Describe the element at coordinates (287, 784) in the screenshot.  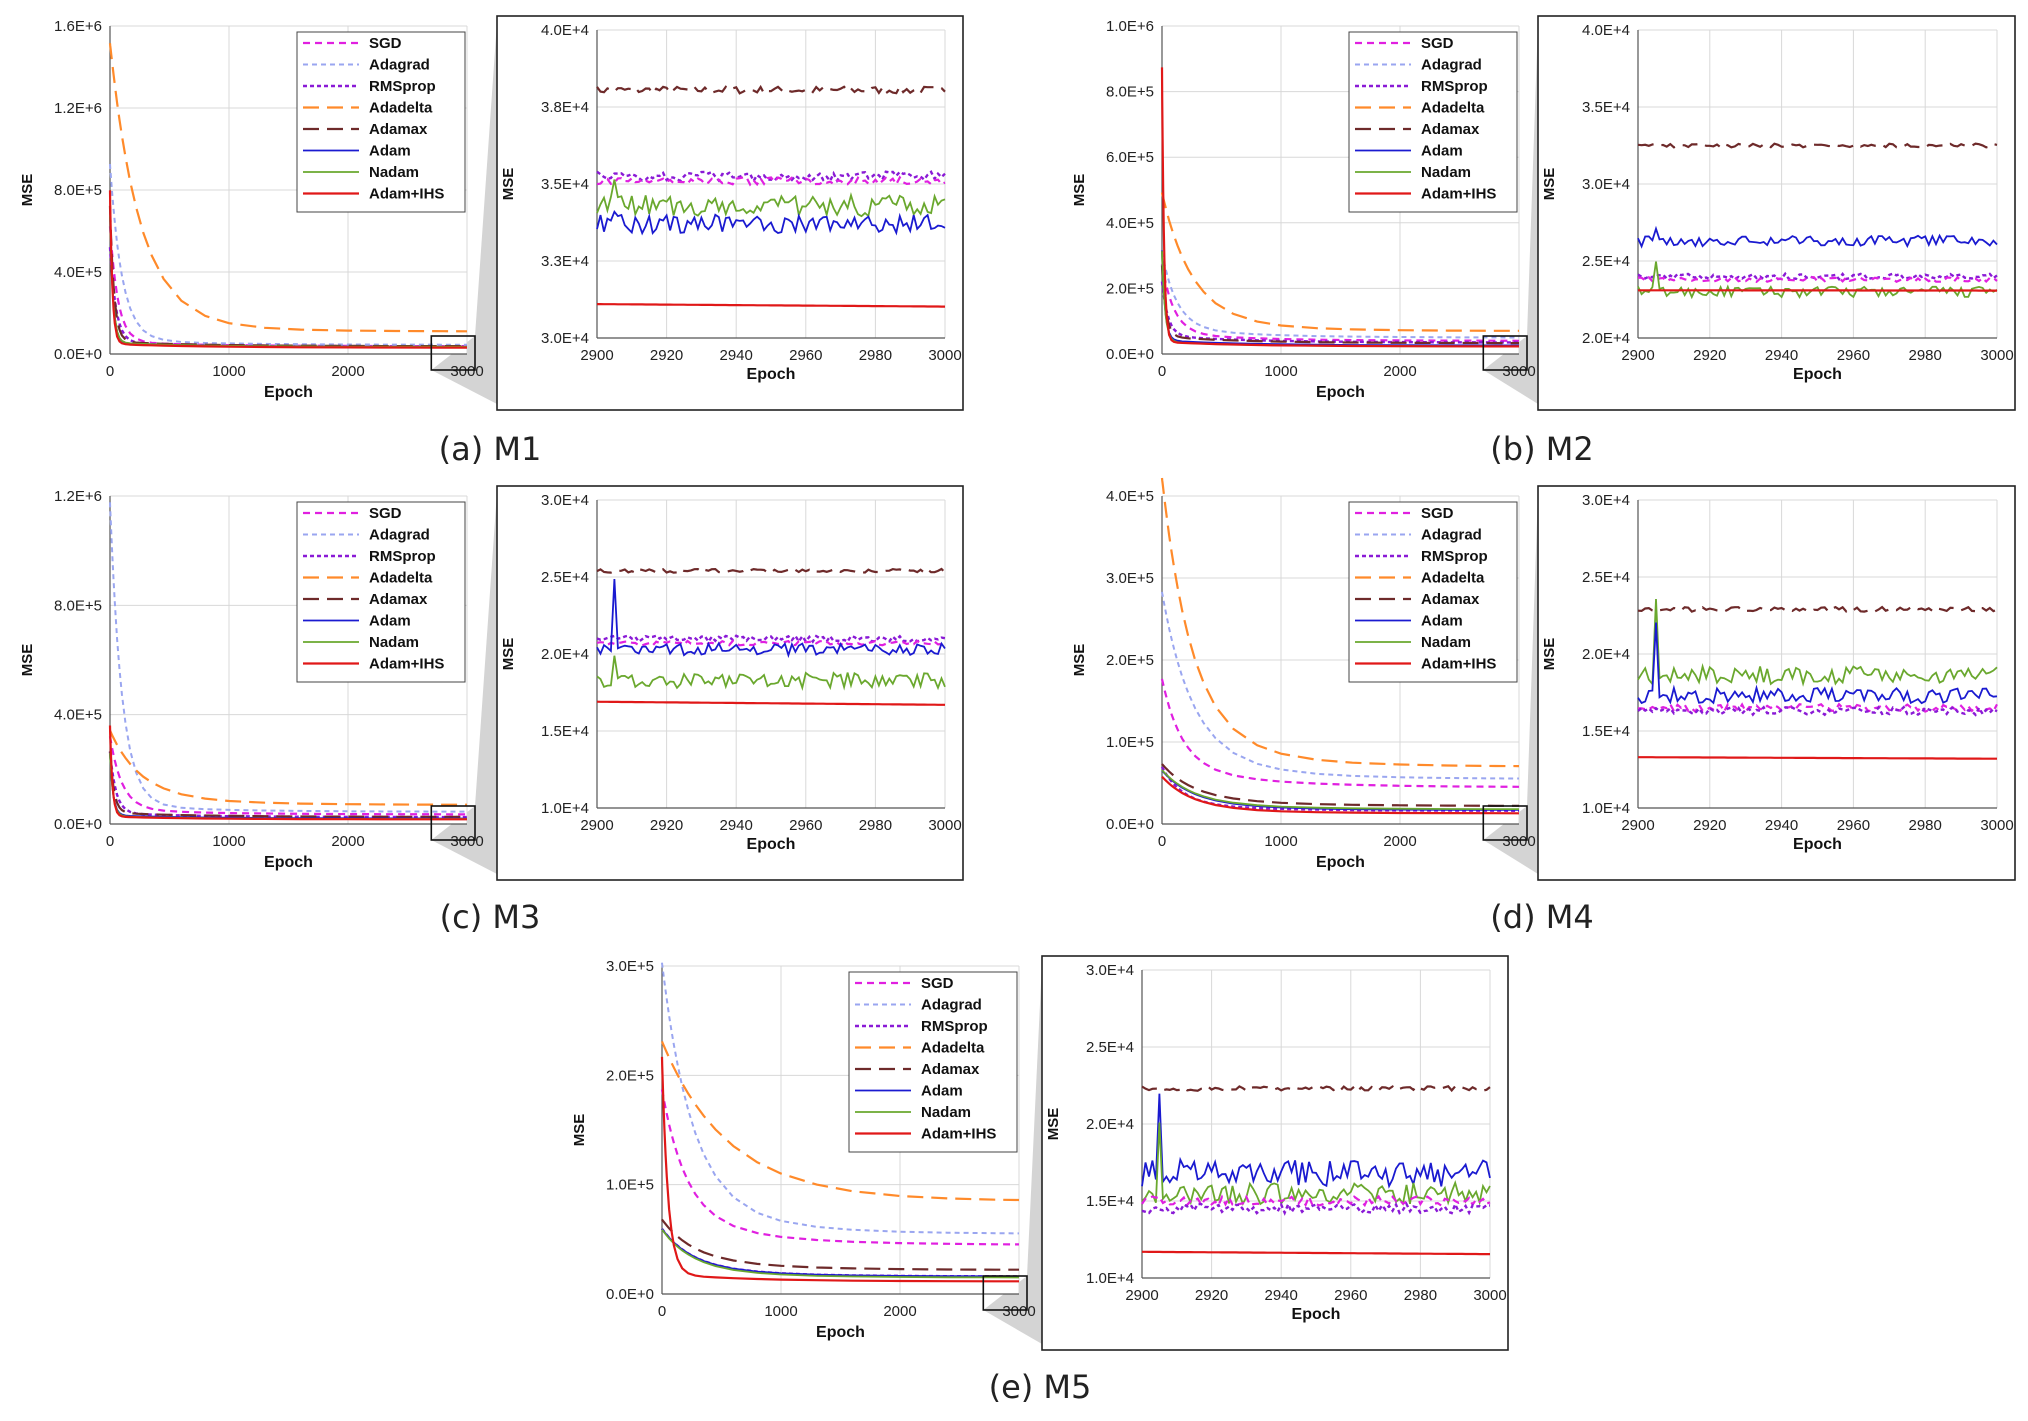
I see `series-line-adamax` at that location.